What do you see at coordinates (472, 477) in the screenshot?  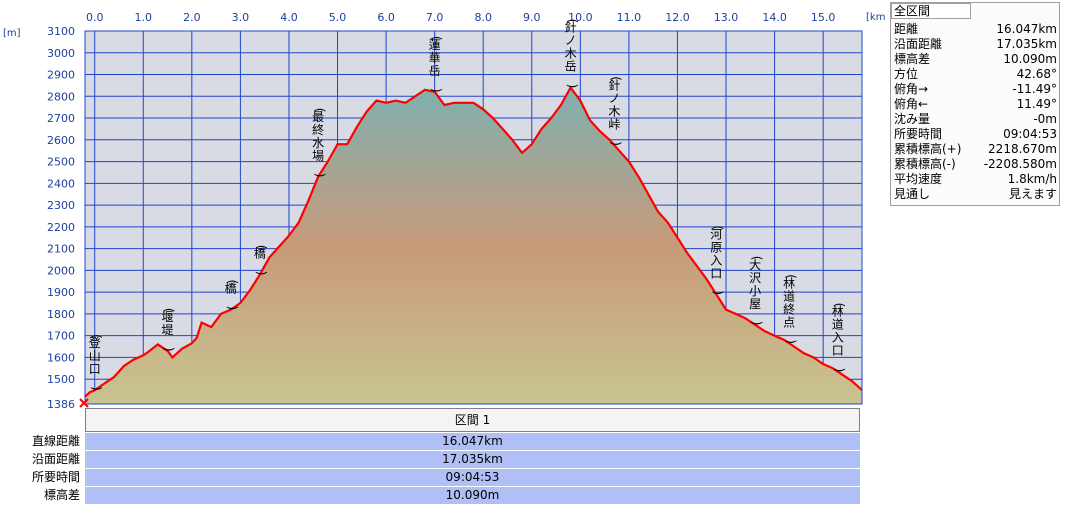 I see `stat-value: 09:04:53` at bounding box center [472, 477].